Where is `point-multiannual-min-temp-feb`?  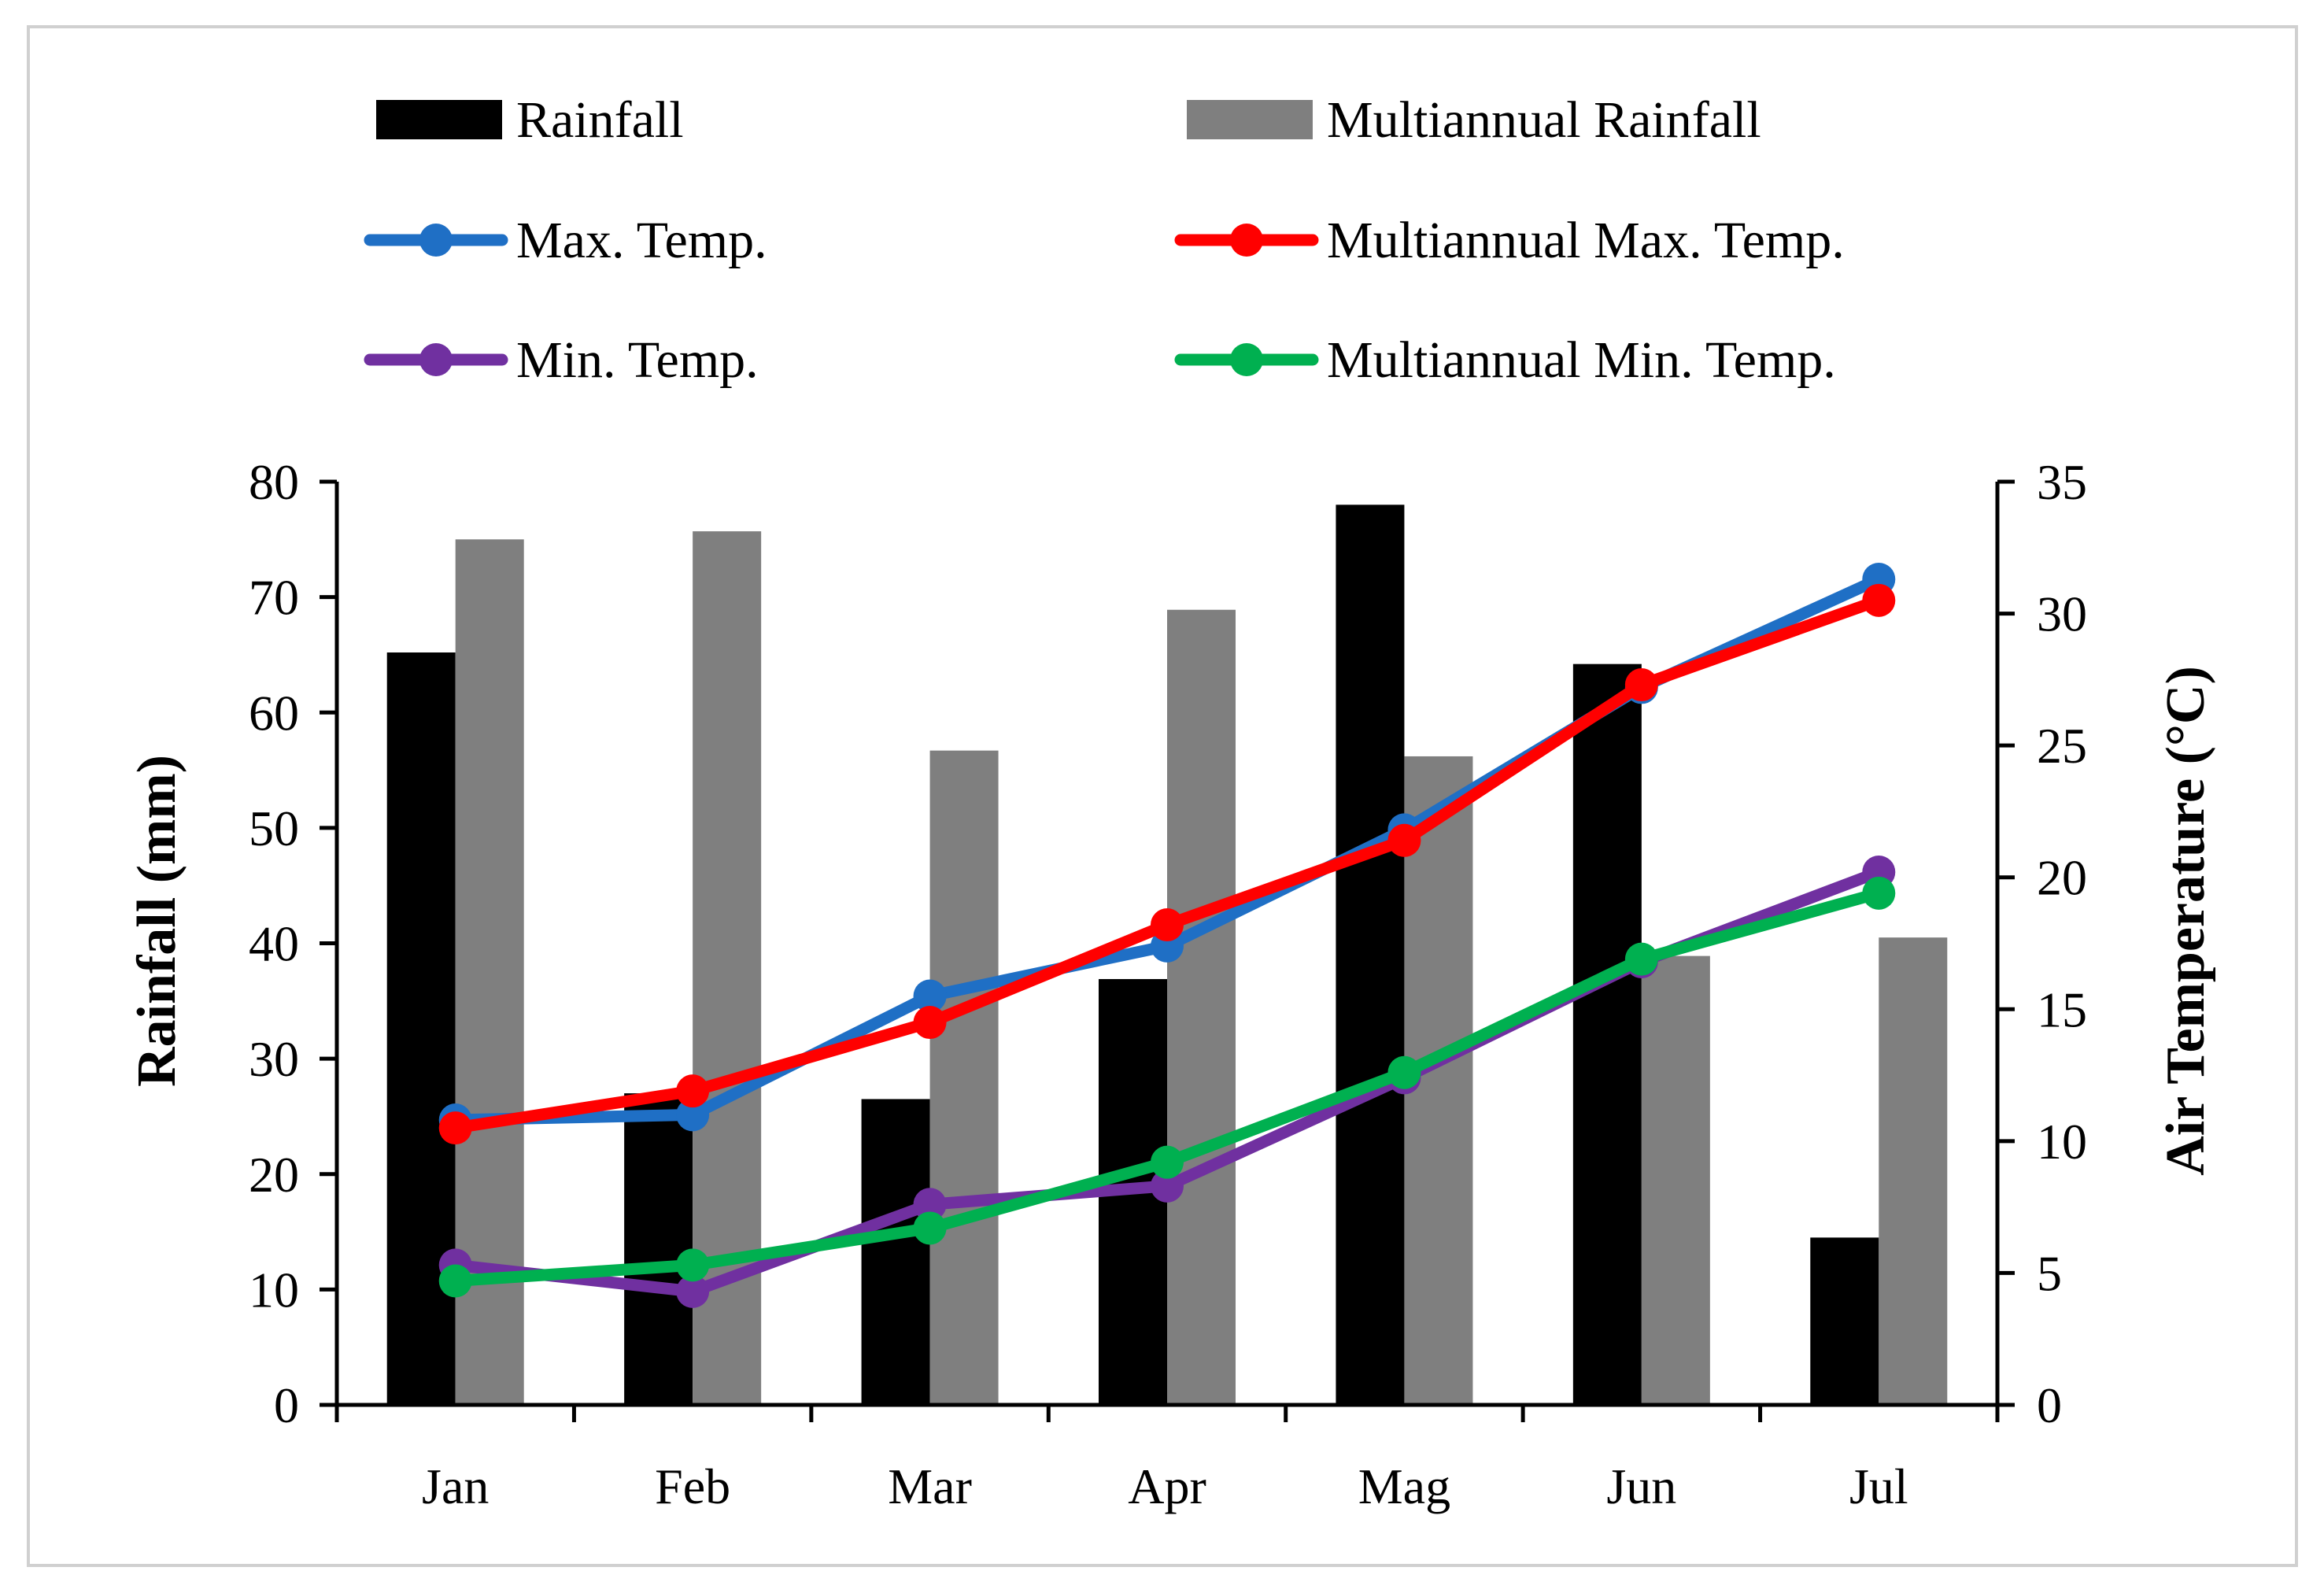 point-multiannual-min-temp-feb is located at coordinates (693, 1265).